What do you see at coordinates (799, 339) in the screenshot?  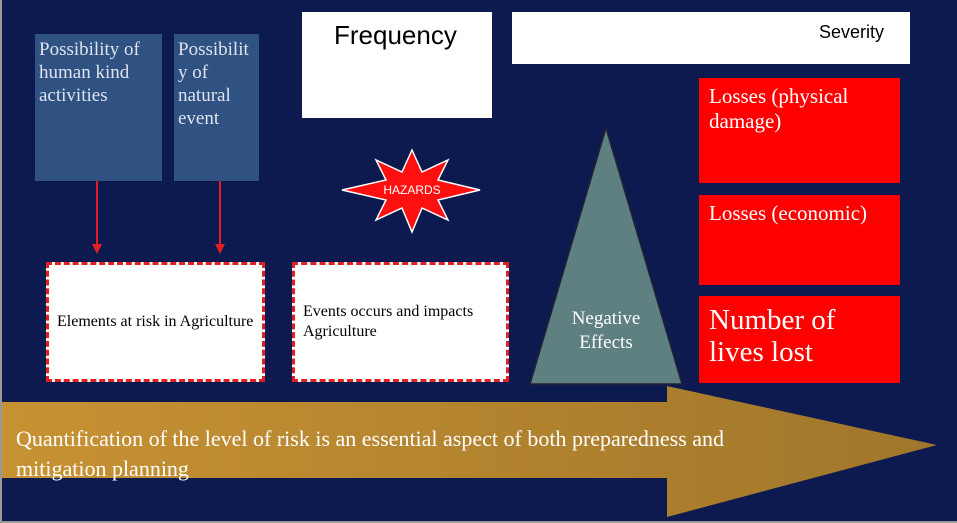 I see `loss-box: Number of lives lost` at bounding box center [799, 339].